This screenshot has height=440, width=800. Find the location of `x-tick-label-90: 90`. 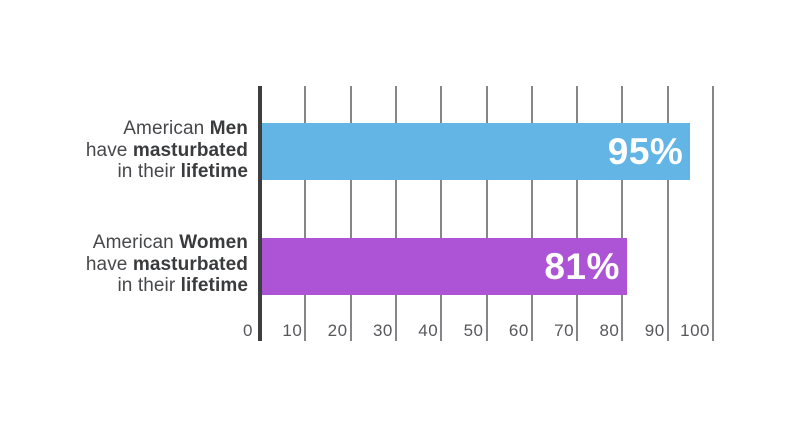

x-tick-label-90: 90 is located at coordinates (654, 330).